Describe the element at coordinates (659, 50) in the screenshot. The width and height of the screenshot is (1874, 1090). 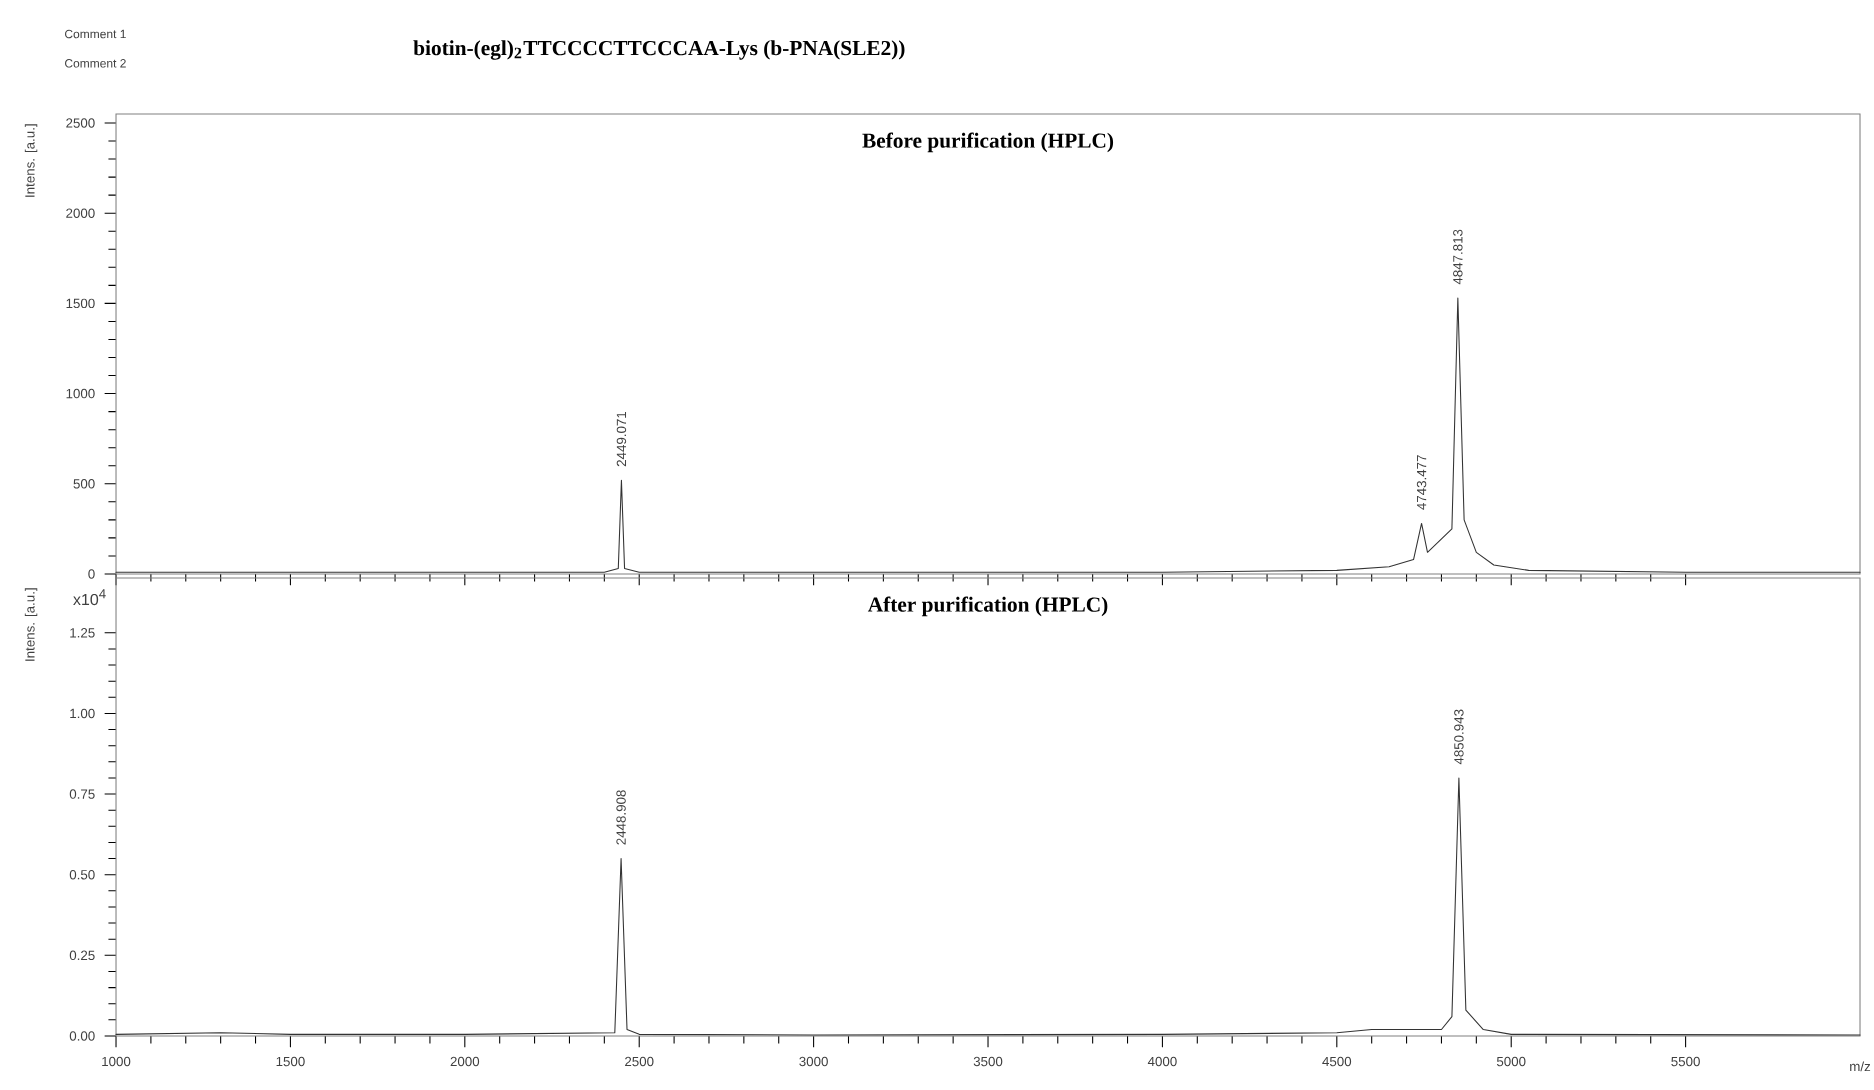
I see `chart-title: biotin-(egl)$_{2}$TTCCCCTTCCCAA-Lys (b-PNA(SLE2))` at that location.